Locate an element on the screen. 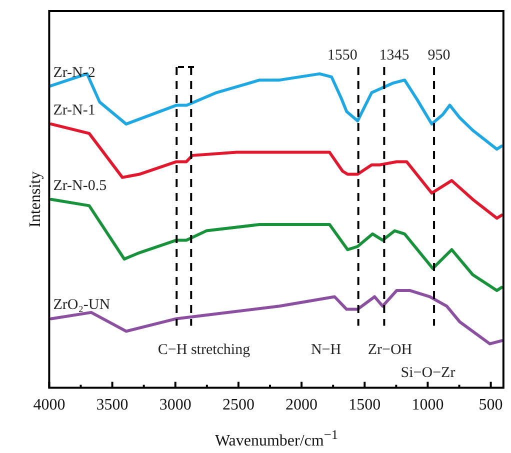 This screenshot has width=511, height=453. x-tick-label: 500 is located at coordinates (490, 405).